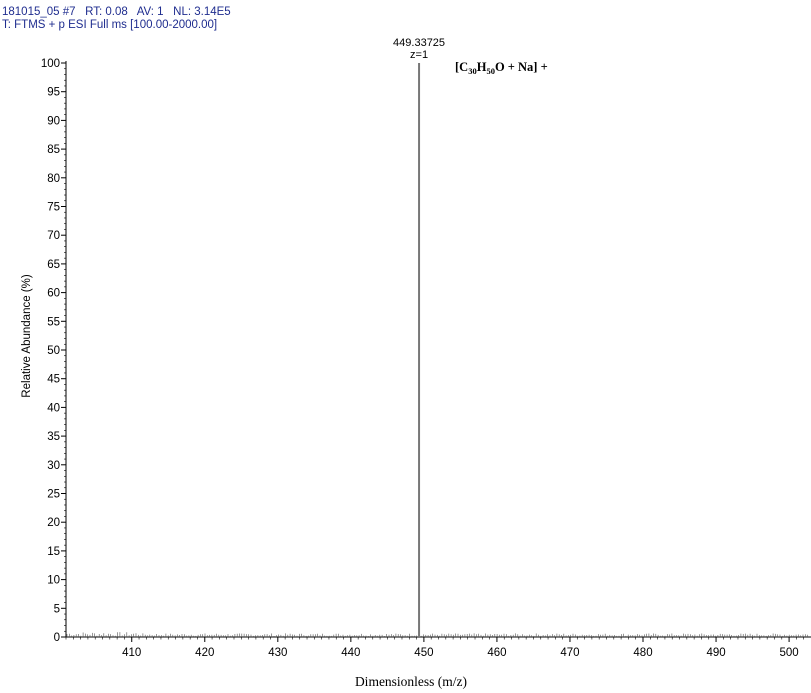 This screenshot has width=811, height=693. What do you see at coordinates (53, 236) in the screenshot?
I see `y-tick-label: 70` at bounding box center [53, 236].